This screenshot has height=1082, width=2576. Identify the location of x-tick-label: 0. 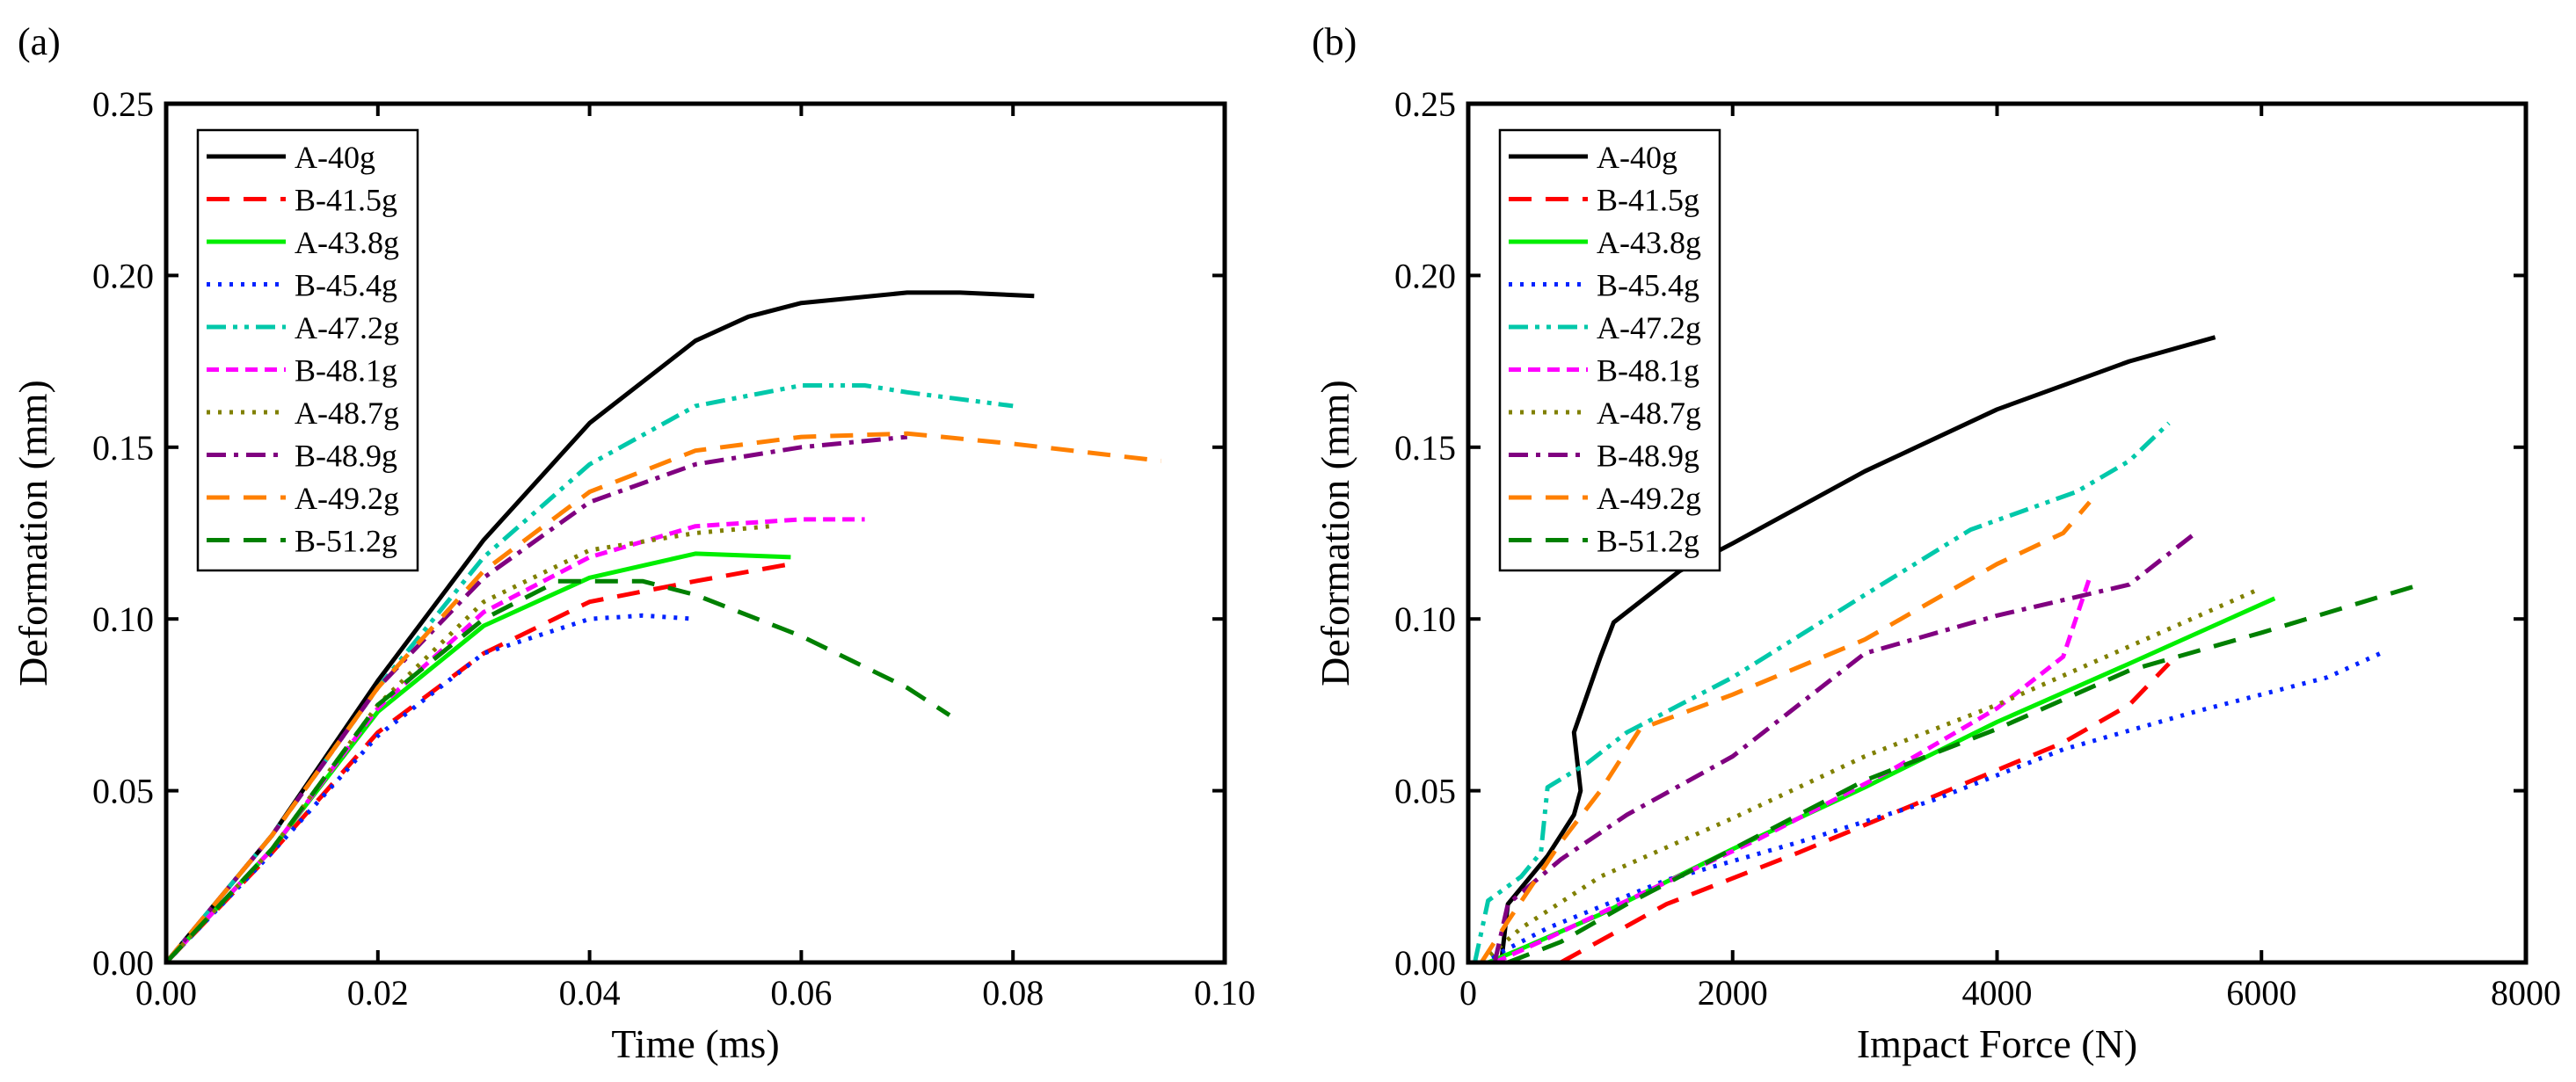
(1468, 993).